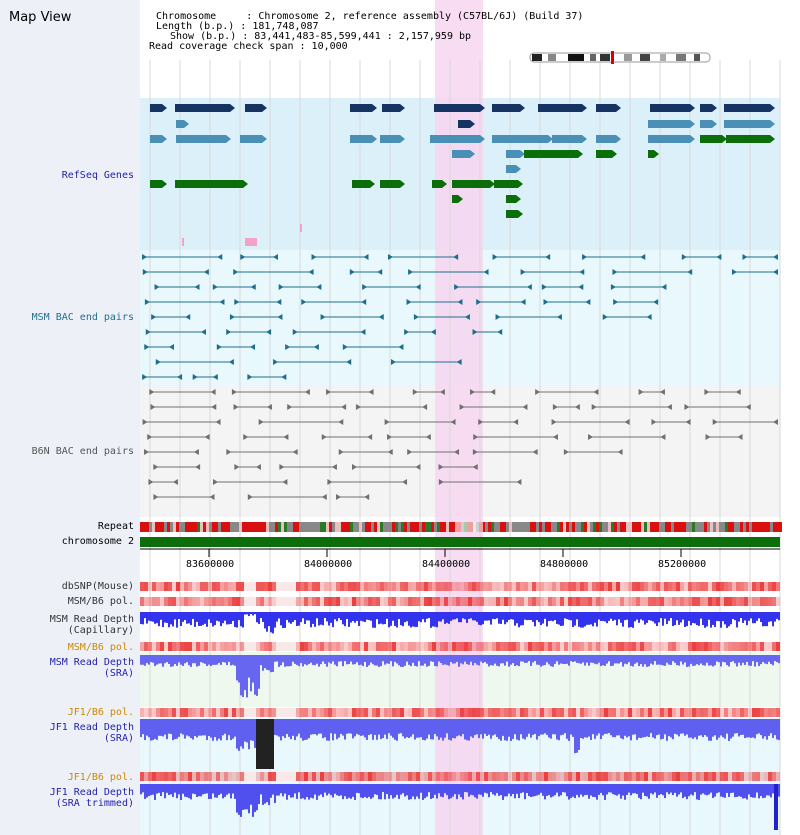 Image resolution: width=800 pixels, height=835 pixels. What do you see at coordinates (100, 601) in the screenshot?
I see `track-label-msm-b6-pol: MSM/B6 pol.` at bounding box center [100, 601].